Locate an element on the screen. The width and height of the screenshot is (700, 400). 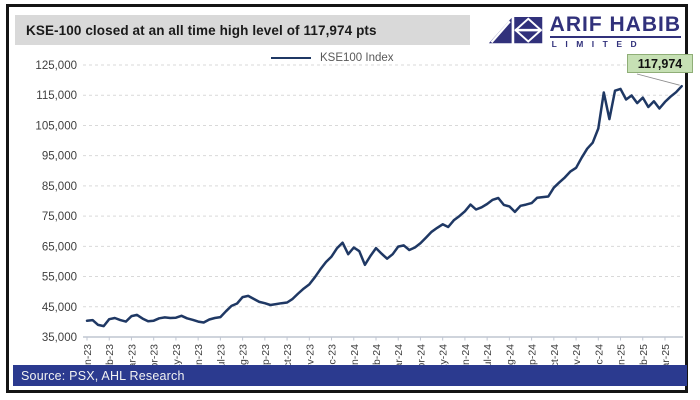
last-value-text: 117,974 is located at coordinates (660, 63).